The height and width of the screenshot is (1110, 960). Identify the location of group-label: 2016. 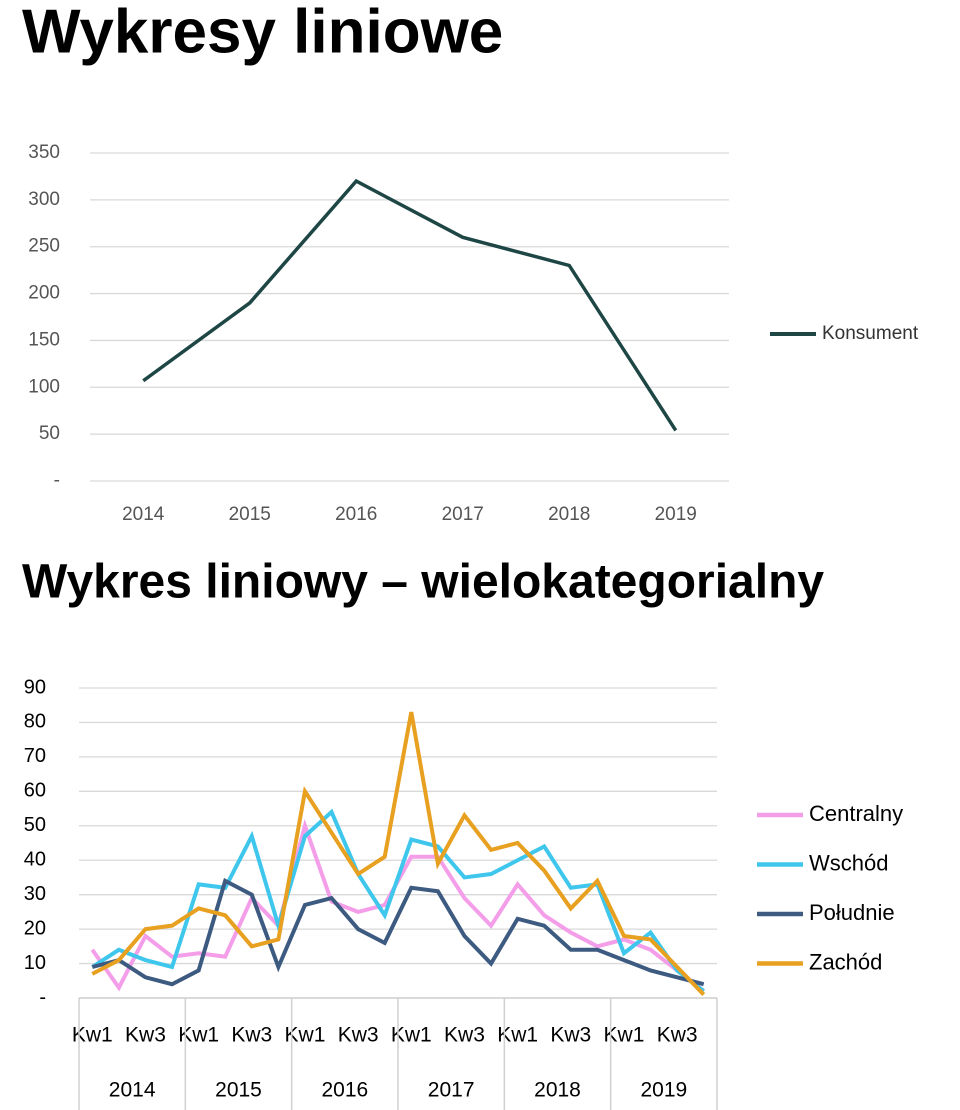
(344, 1090).